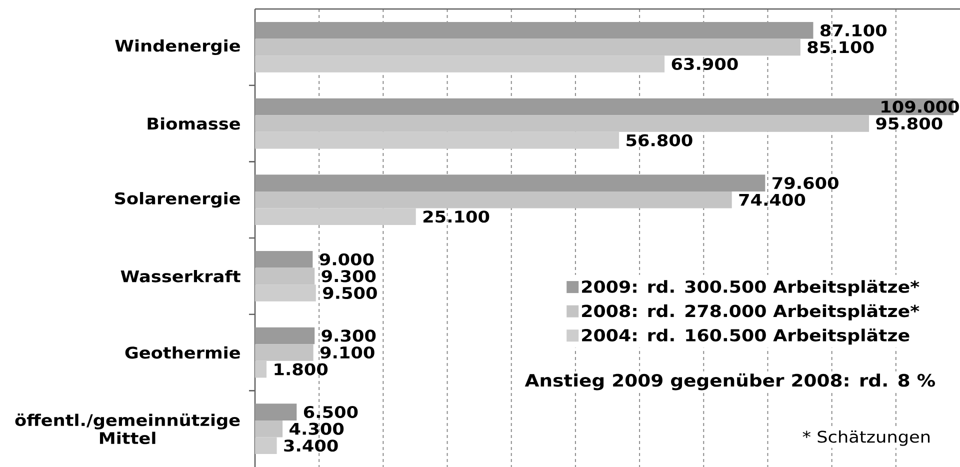 The height and width of the screenshot is (467, 960). What do you see at coordinates (705, 64) in the screenshot?
I see `data-label: 63.900` at bounding box center [705, 64].